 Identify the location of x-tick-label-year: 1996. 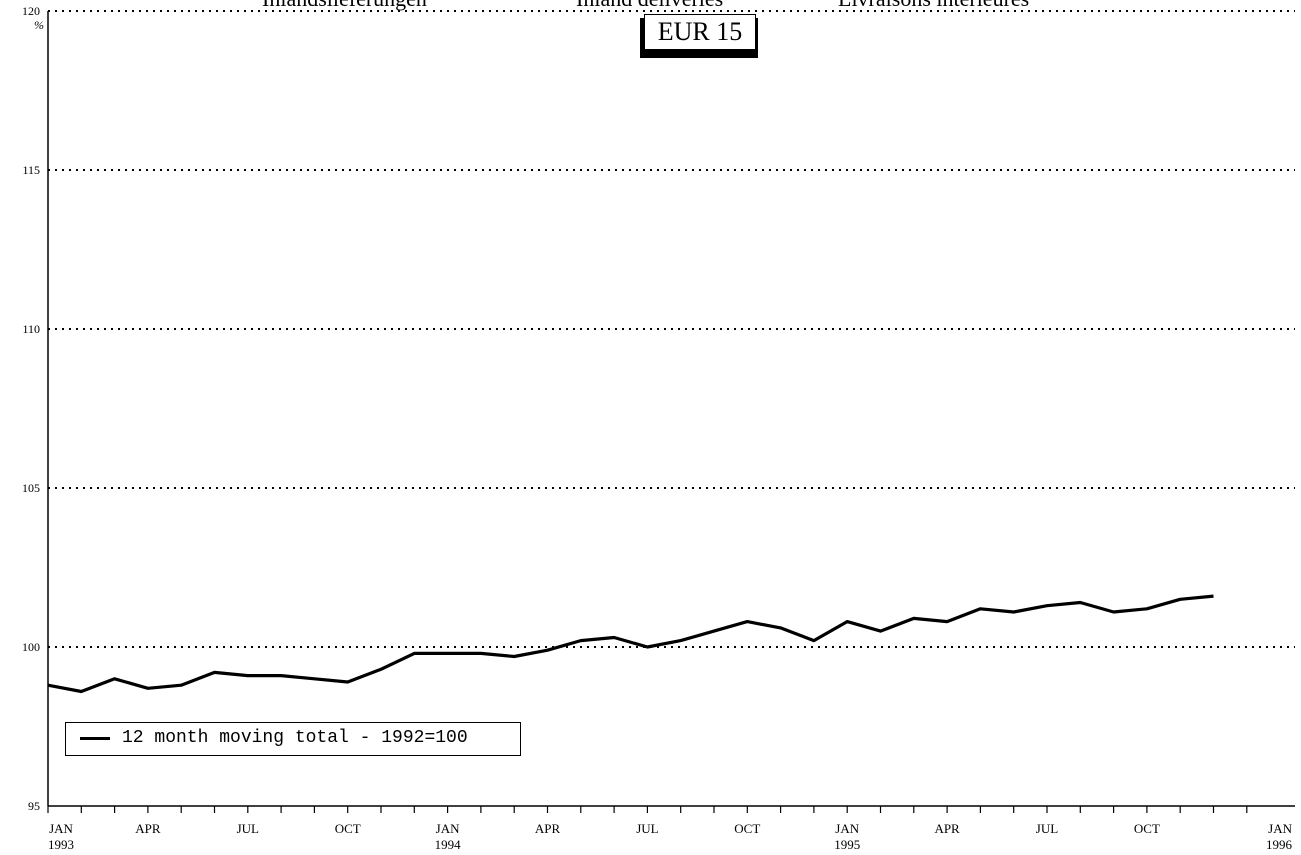
(1279, 844).